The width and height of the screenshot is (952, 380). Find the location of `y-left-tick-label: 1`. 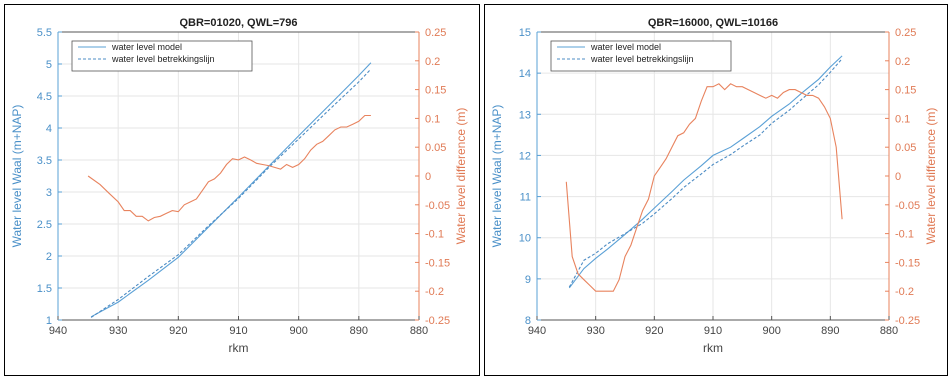

y-left-tick-label: 1 is located at coordinates (49, 321).